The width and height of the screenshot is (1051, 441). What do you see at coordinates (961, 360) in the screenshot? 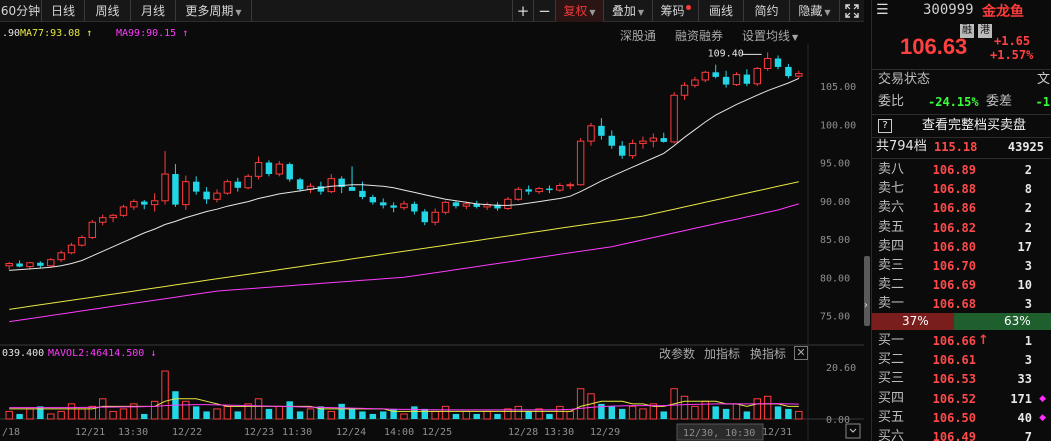
I see `bid-level-row: 买二 106.61 3` at bounding box center [961, 360].